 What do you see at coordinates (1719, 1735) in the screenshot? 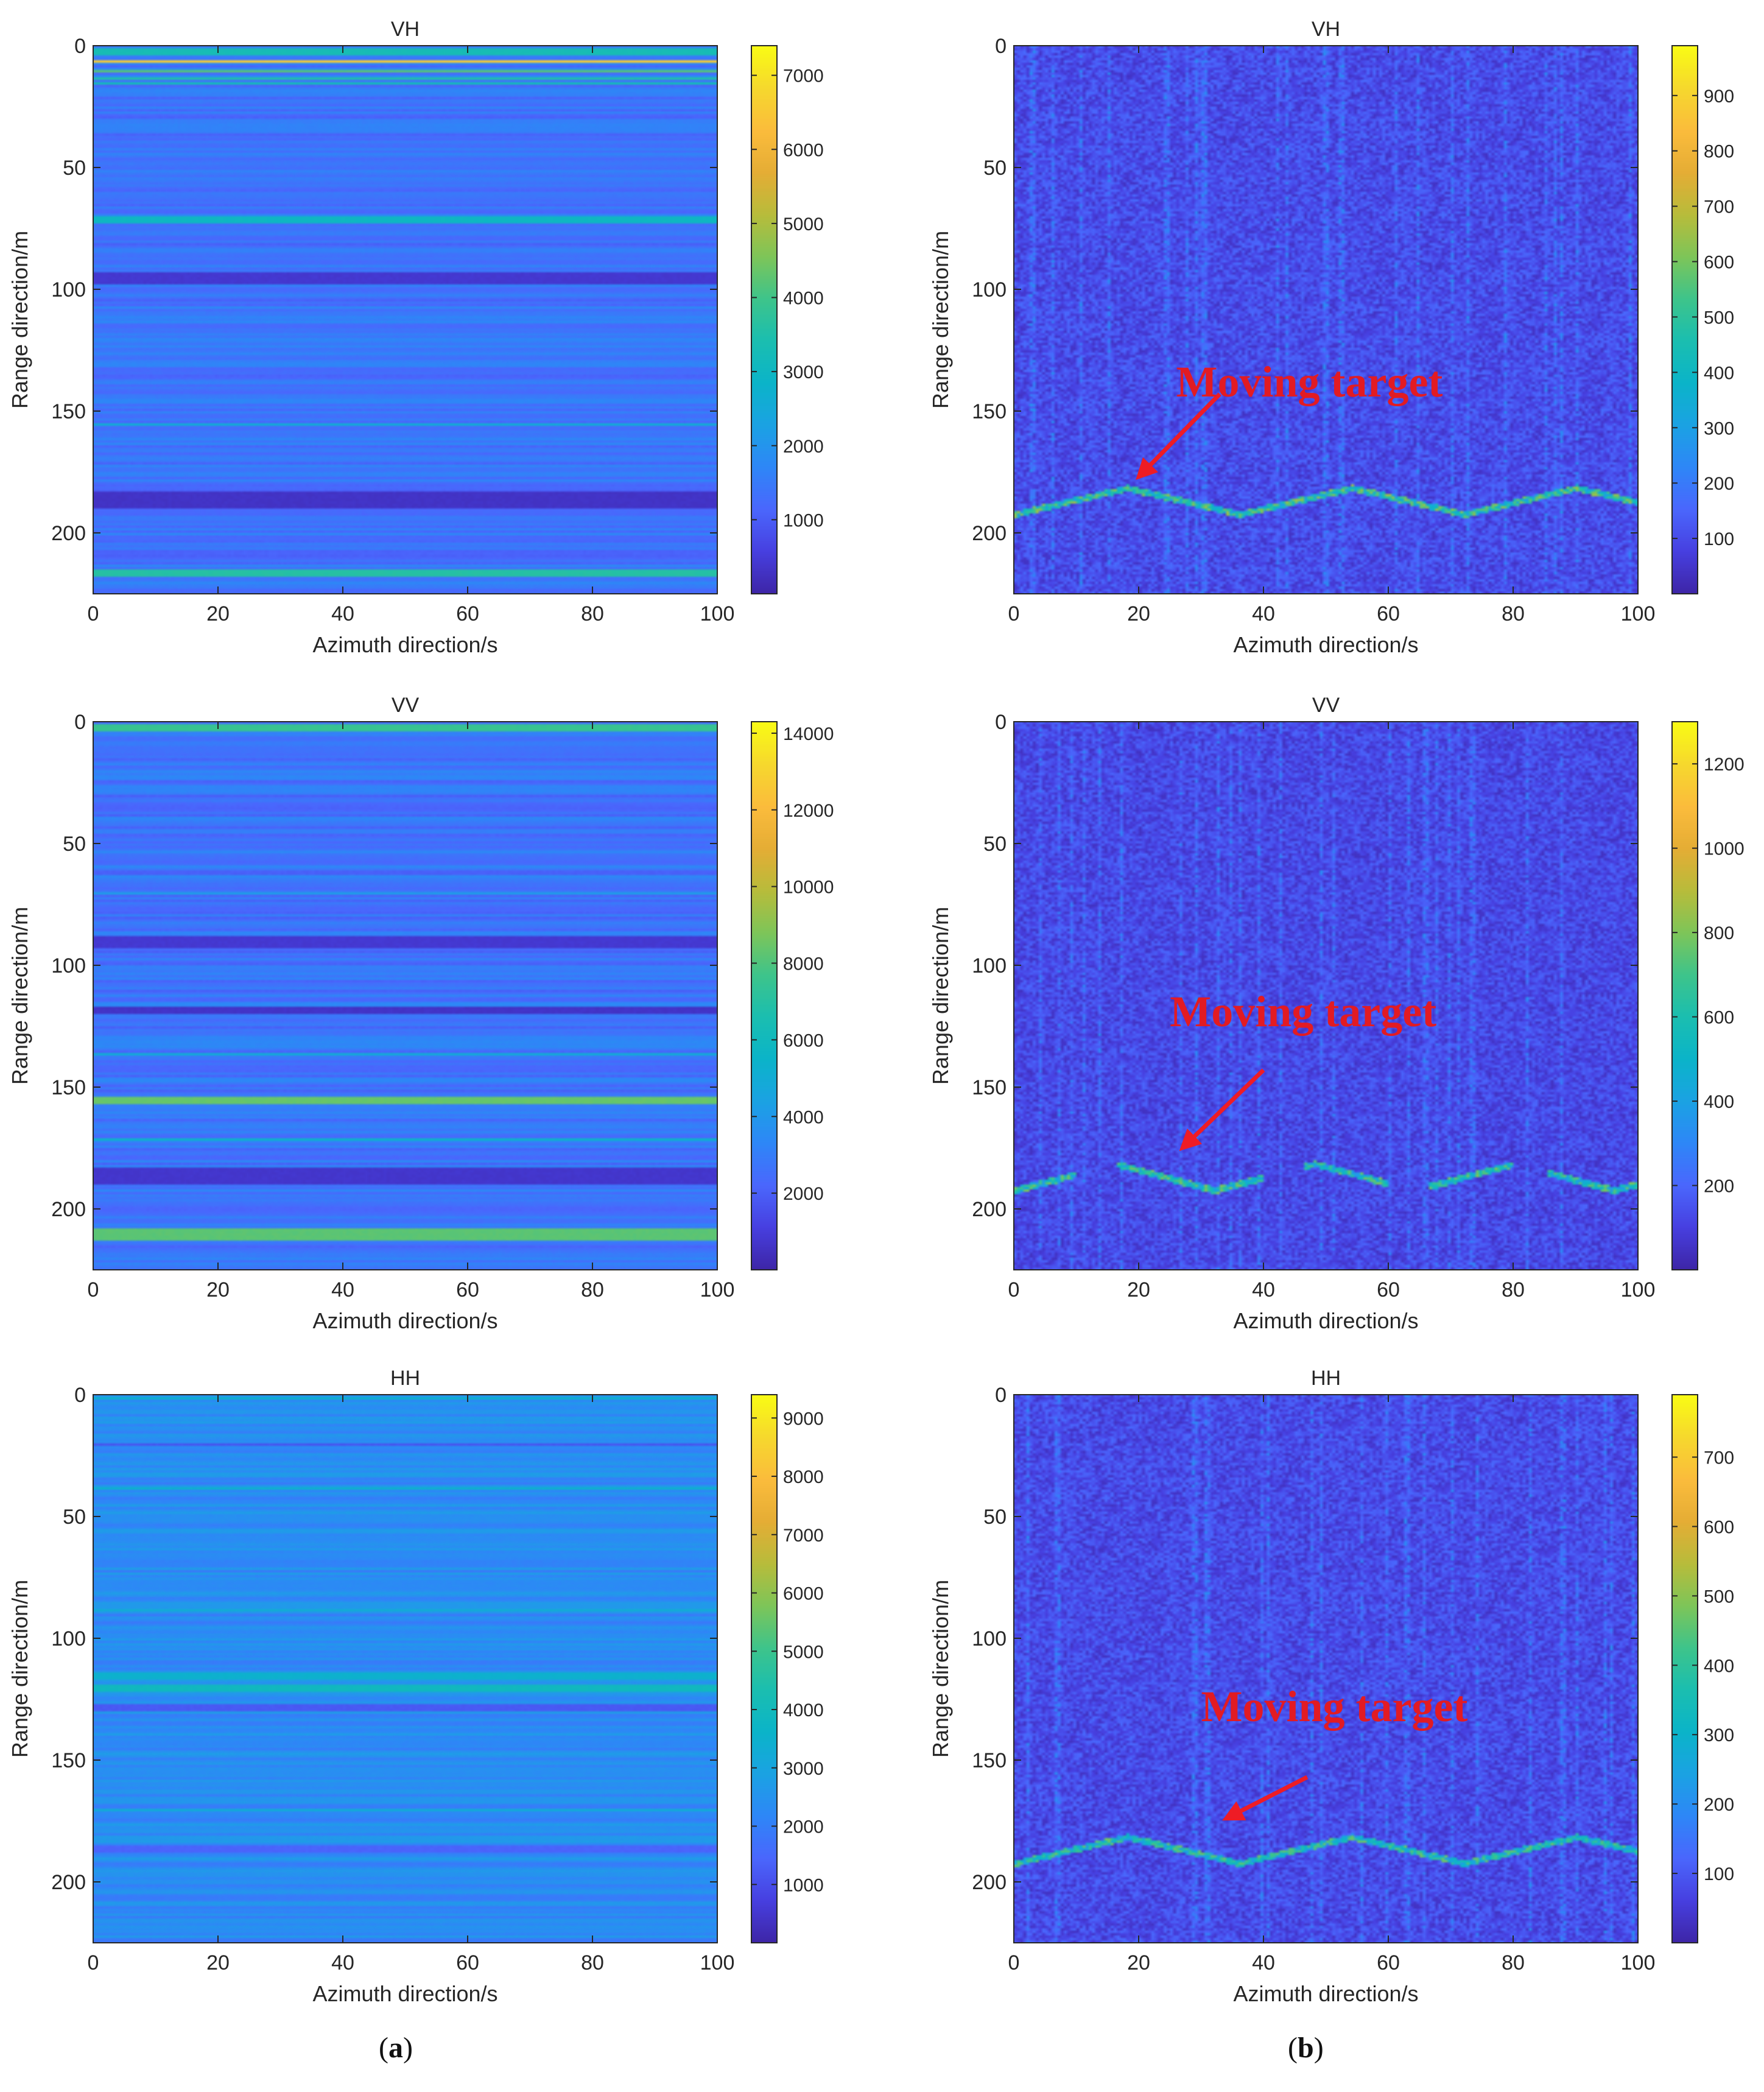
I see `colorbar-tick-label: 300` at bounding box center [1719, 1735].